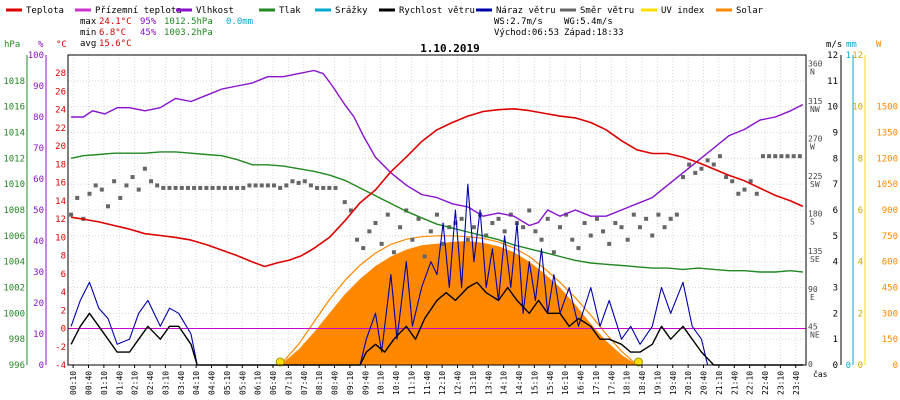 The width and height of the screenshot is (900, 400). Describe the element at coordinates (14, 108) in the screenshot. I see `pressure-tick-label: 1016` at that location.